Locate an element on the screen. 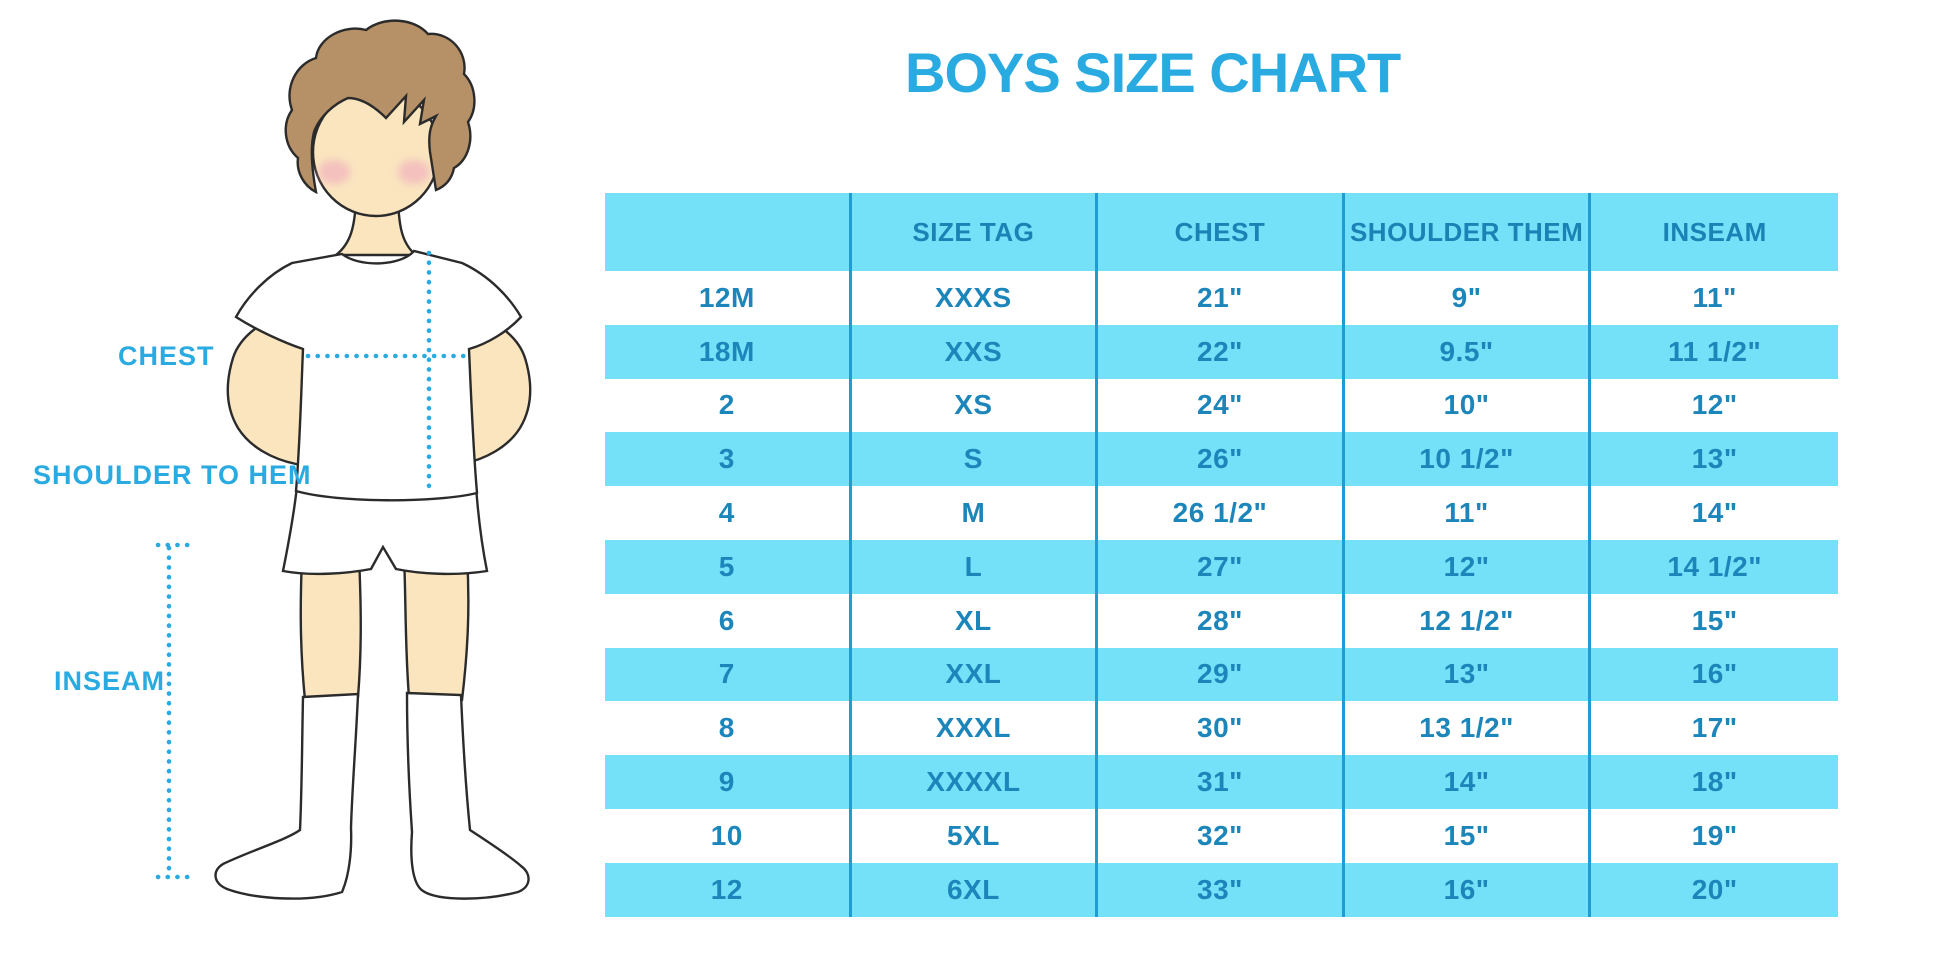  table-cell: 29" is located at coordinates (1221, 674).